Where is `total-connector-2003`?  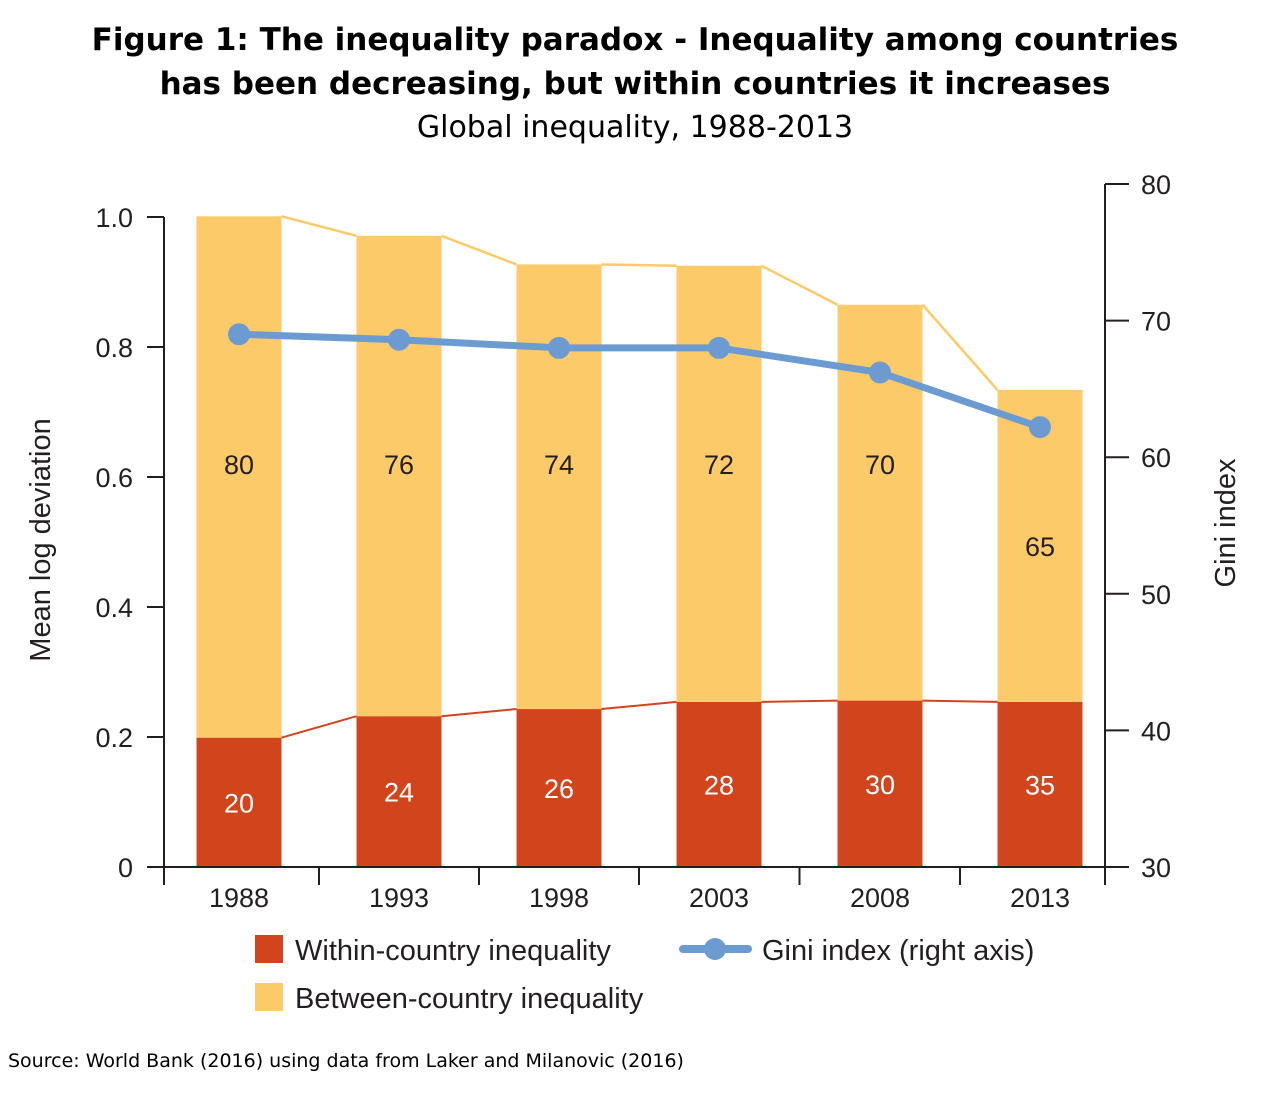 total-connector-2003 is located at coordinates (799, 285).